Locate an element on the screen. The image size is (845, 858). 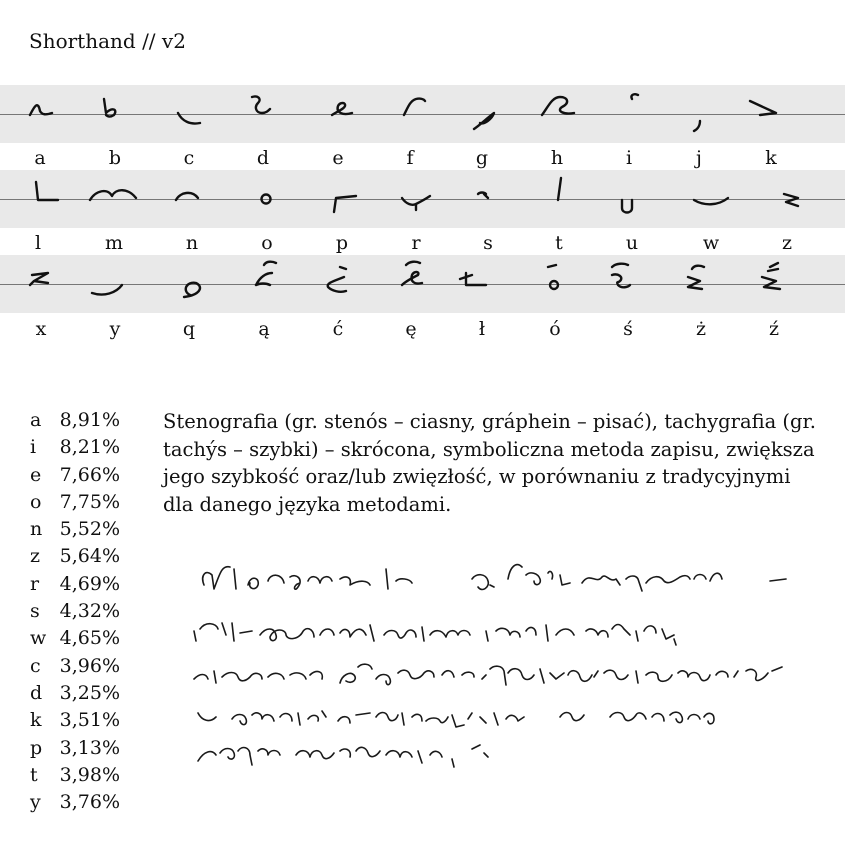
glyph-b is located at coordinates (109, 107).